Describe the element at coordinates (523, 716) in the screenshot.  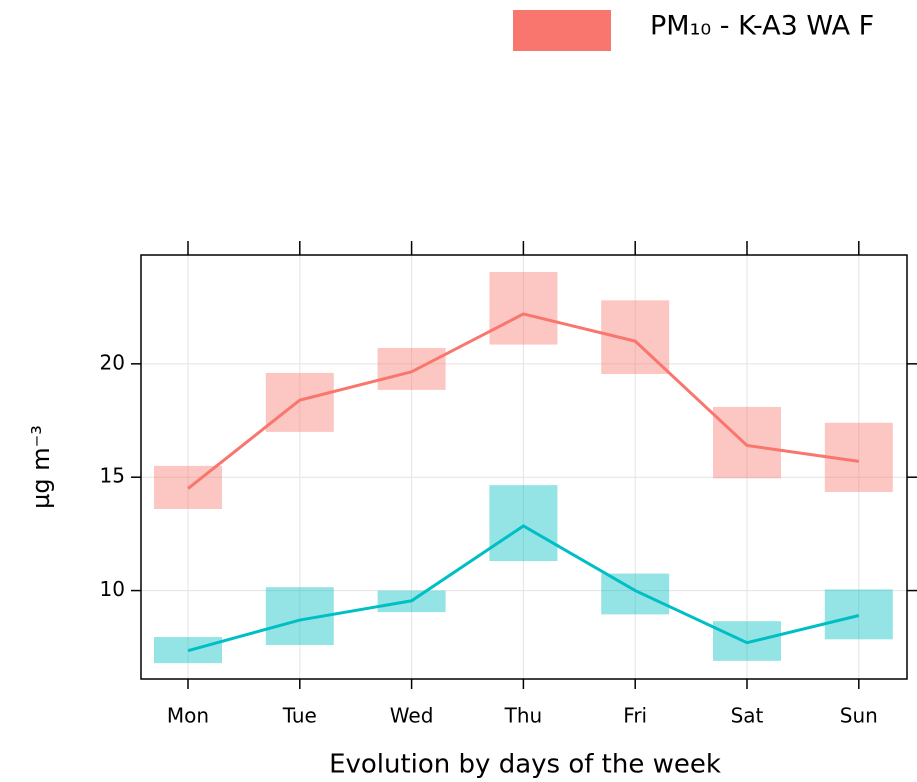
I see `x-tick-label: Thu` at that location.